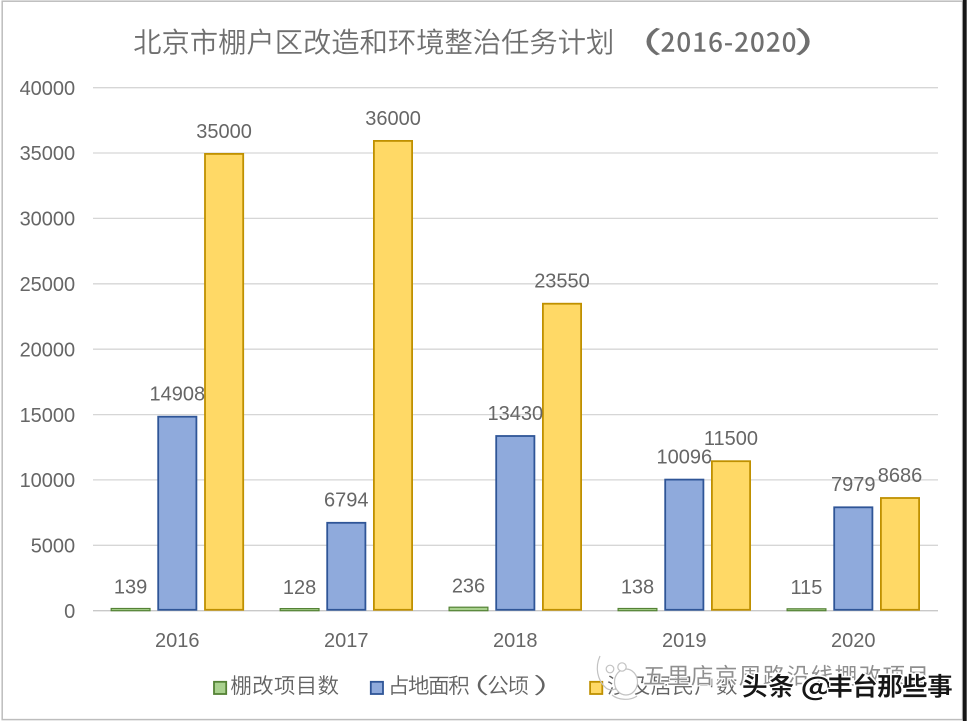  Describe the element at coordinates (48, 481) in the screenshot. I see `svg-text: 10000` at that location.